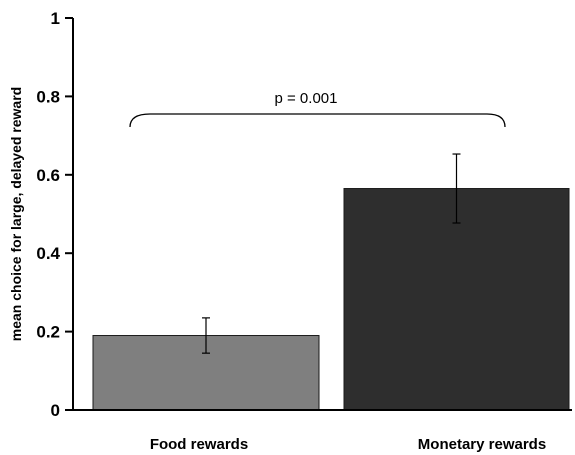  What do you see at coordinates (54, 214) in the screenshot?
I see `y-axis-ticks: 0 0.2 0.4 0.6 0.8 1` at bounding box center [54, 214].